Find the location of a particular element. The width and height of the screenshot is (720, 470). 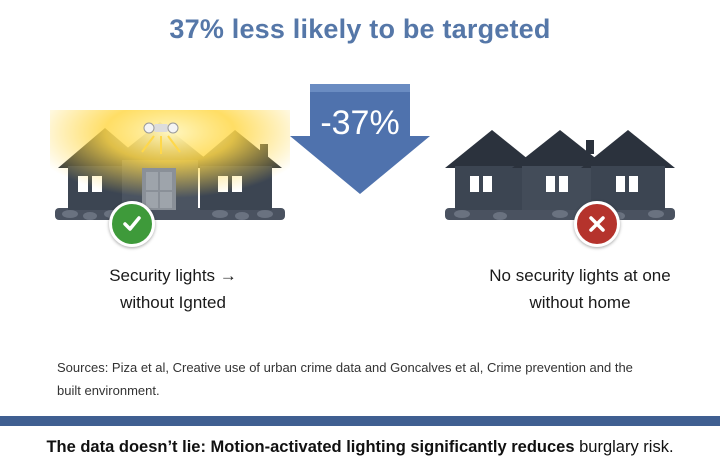

lit-house-caption: Security lights → without Ignted is located at coordinates (173, 289).